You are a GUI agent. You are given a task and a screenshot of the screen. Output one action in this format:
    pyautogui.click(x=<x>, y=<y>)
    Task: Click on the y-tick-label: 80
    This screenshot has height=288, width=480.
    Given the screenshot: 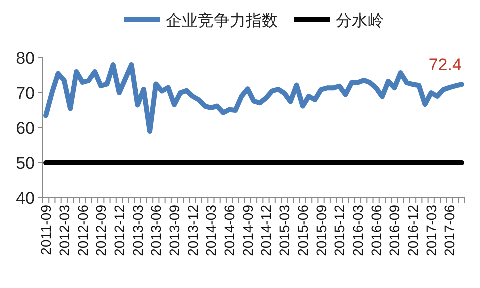 What is the action you would take?
    pyautogui.click(x=25, y=58)
    